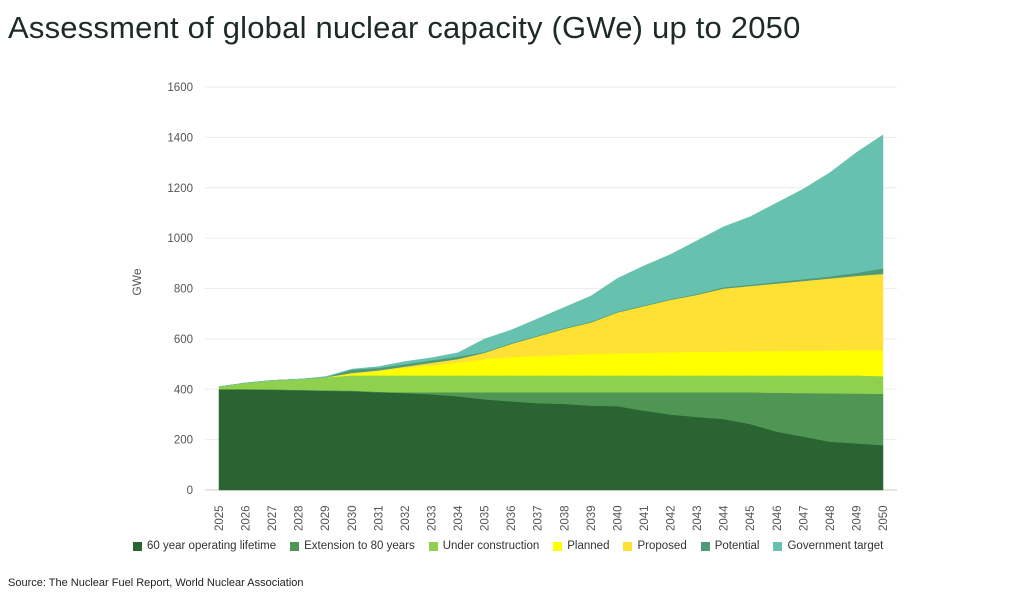 The height and width of the screenshot is (599, 1024). I want to click on x-tick-label: 2028, so click(300, 518).